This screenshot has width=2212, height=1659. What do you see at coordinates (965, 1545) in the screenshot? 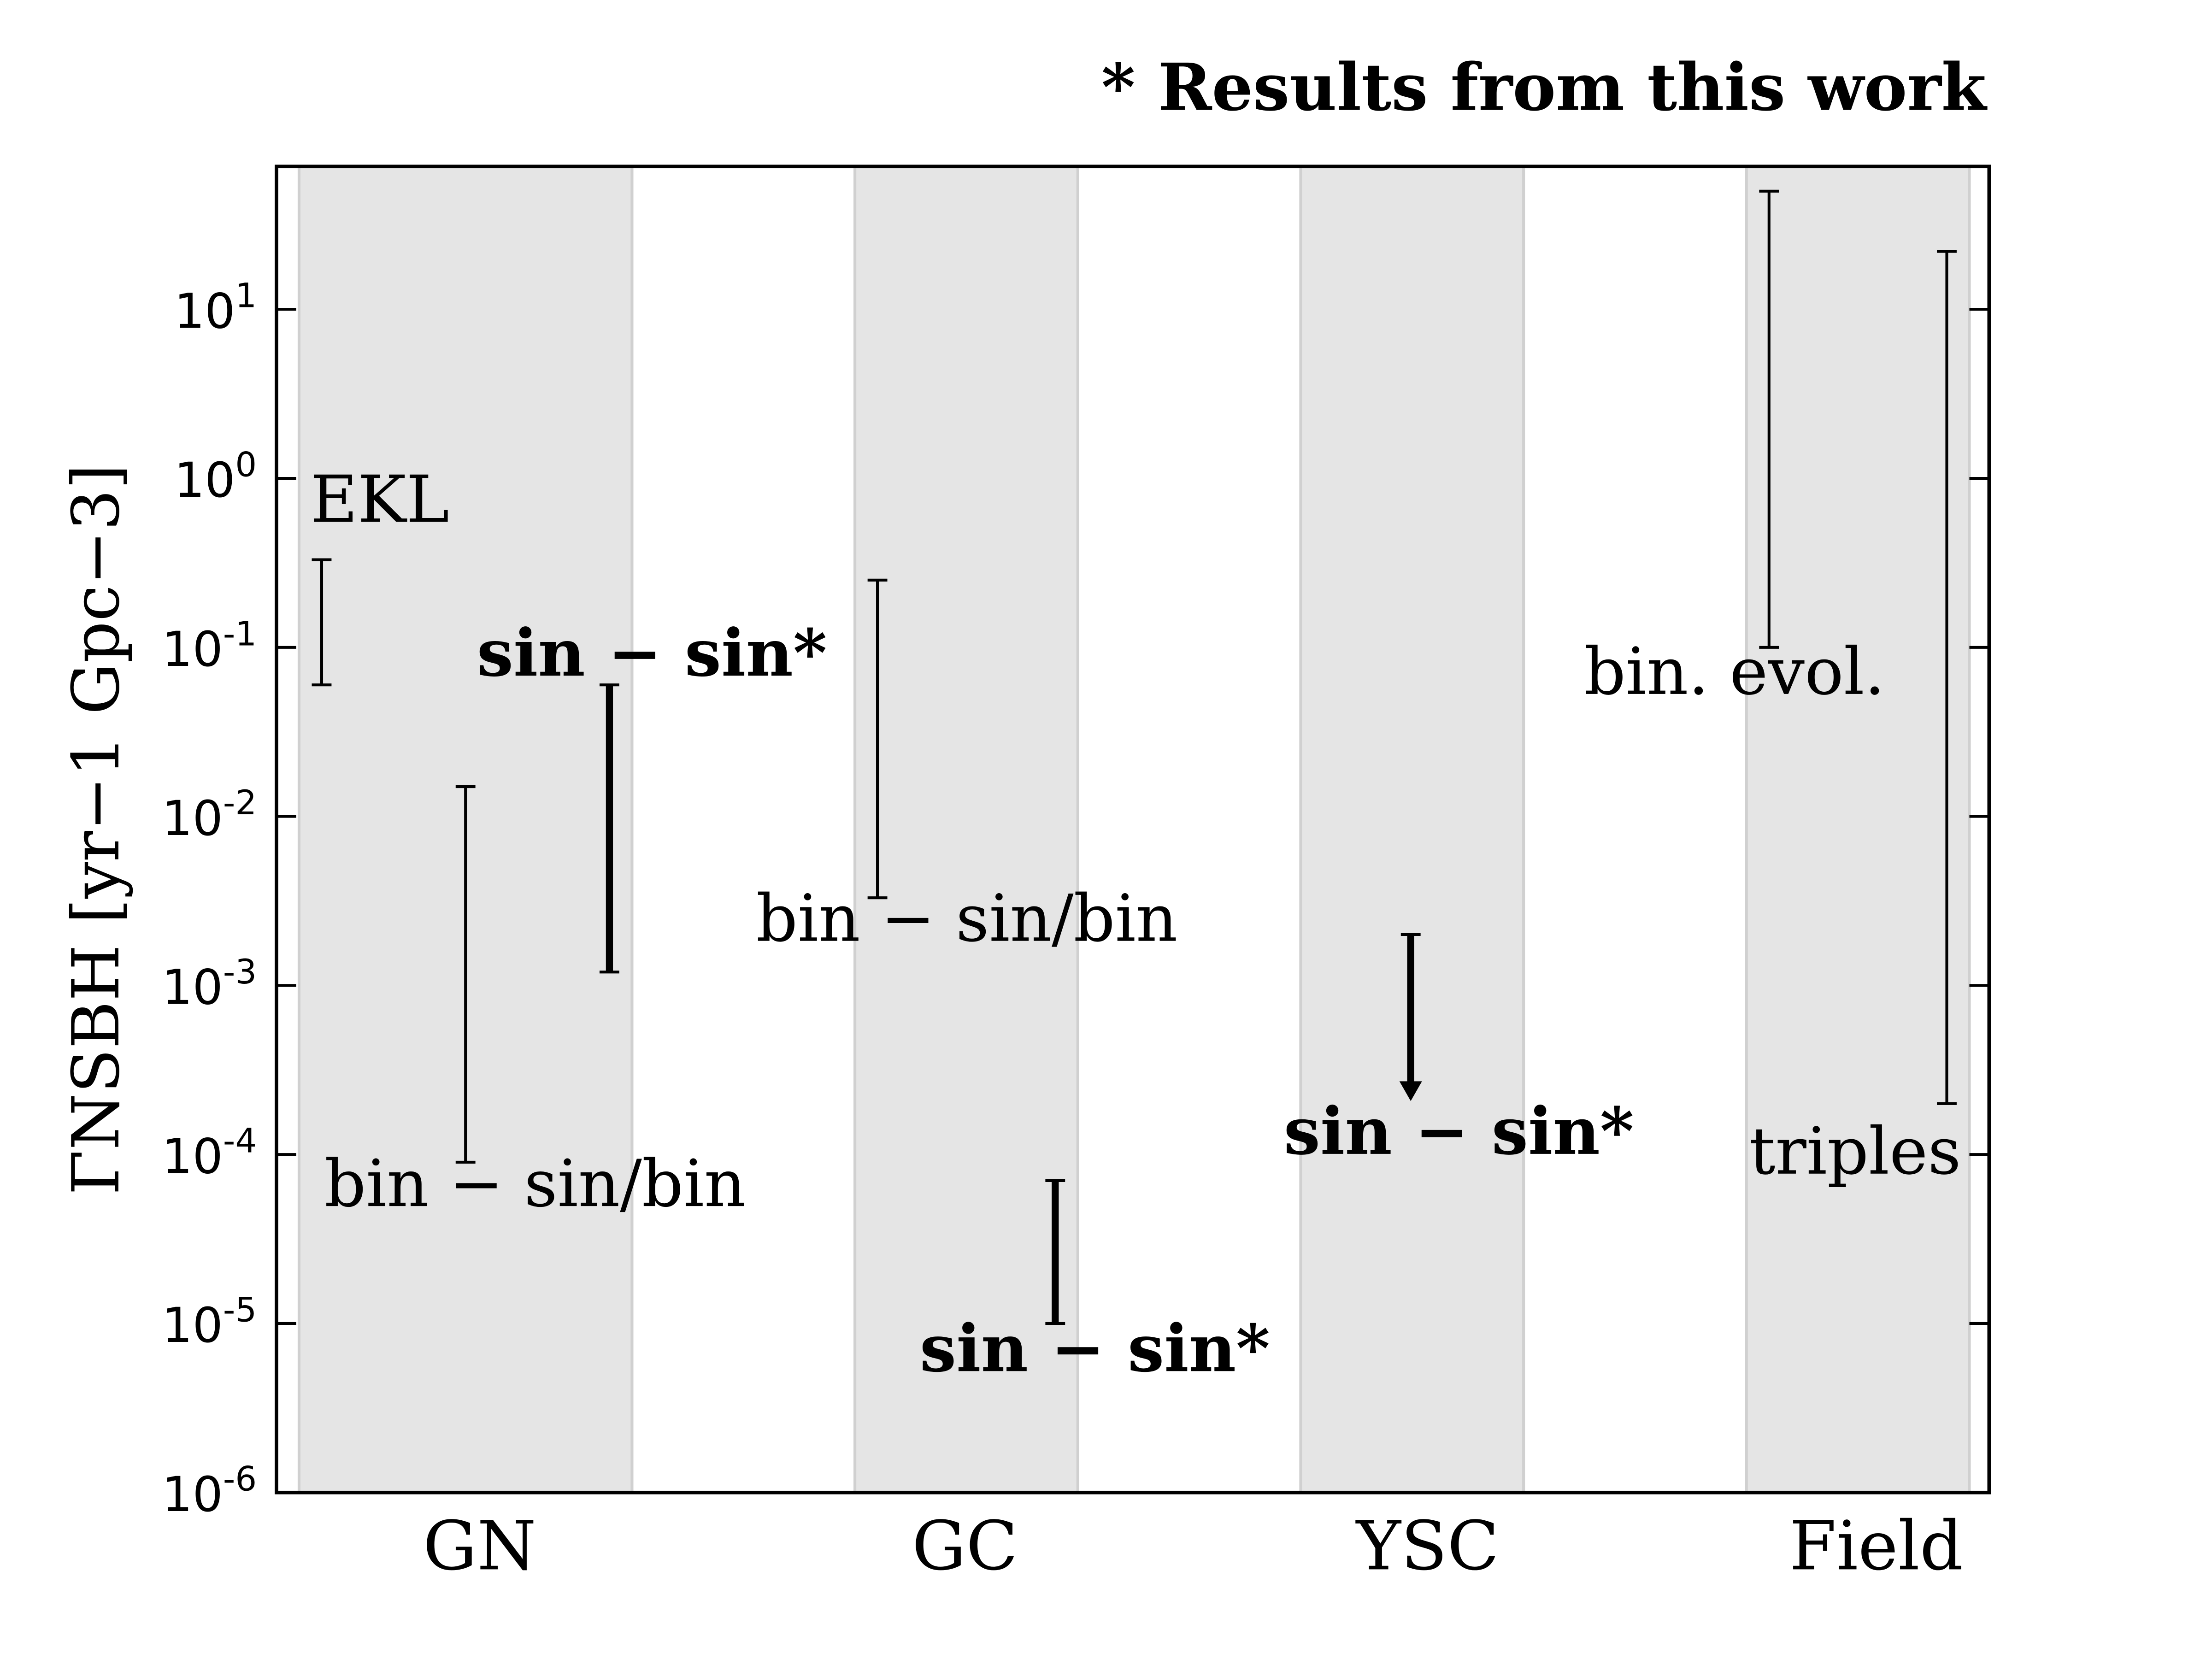
I see `x-tick-label: GC` at bounding box center [965, 1545].